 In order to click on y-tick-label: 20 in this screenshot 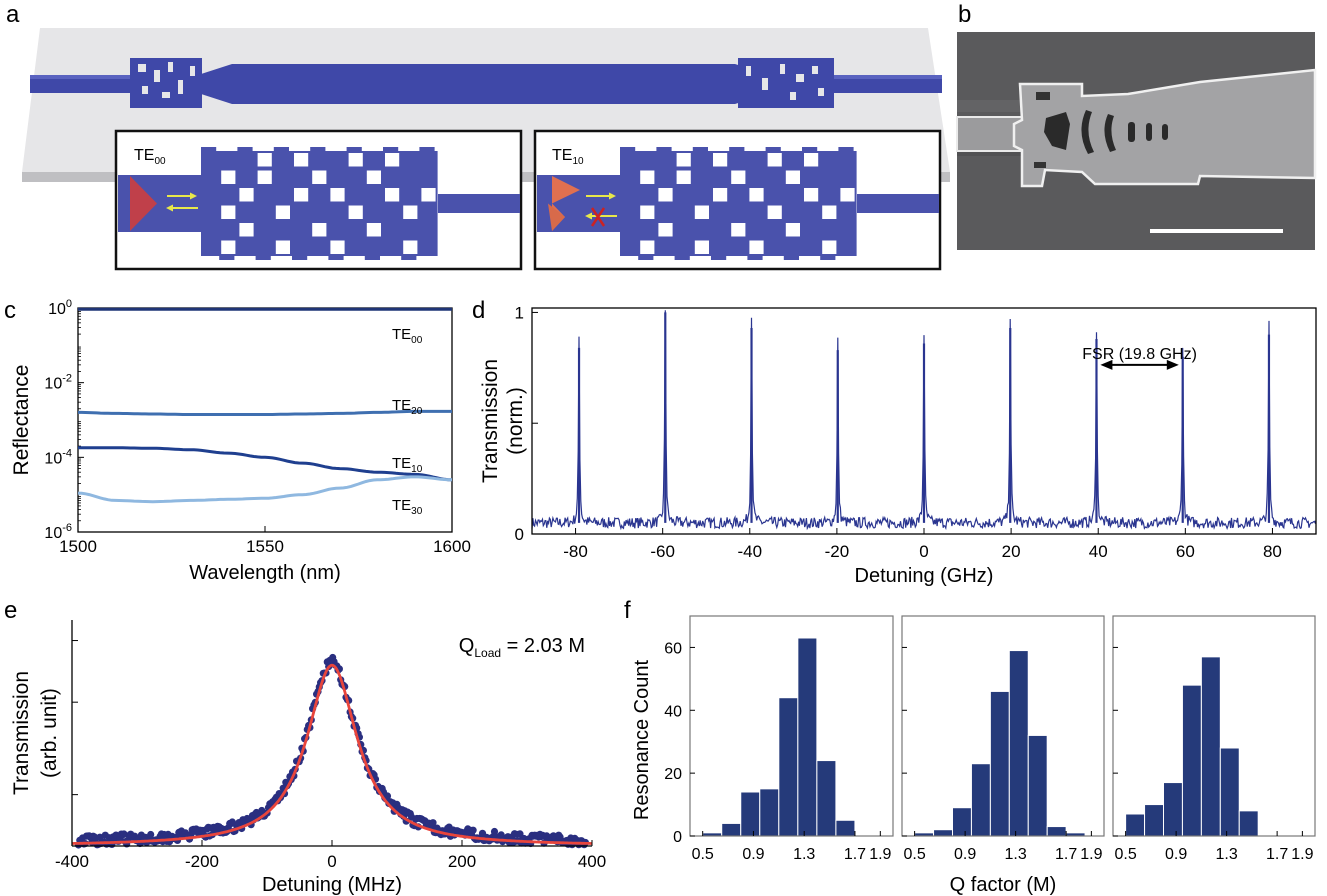, I will do `click(673, 774)`.